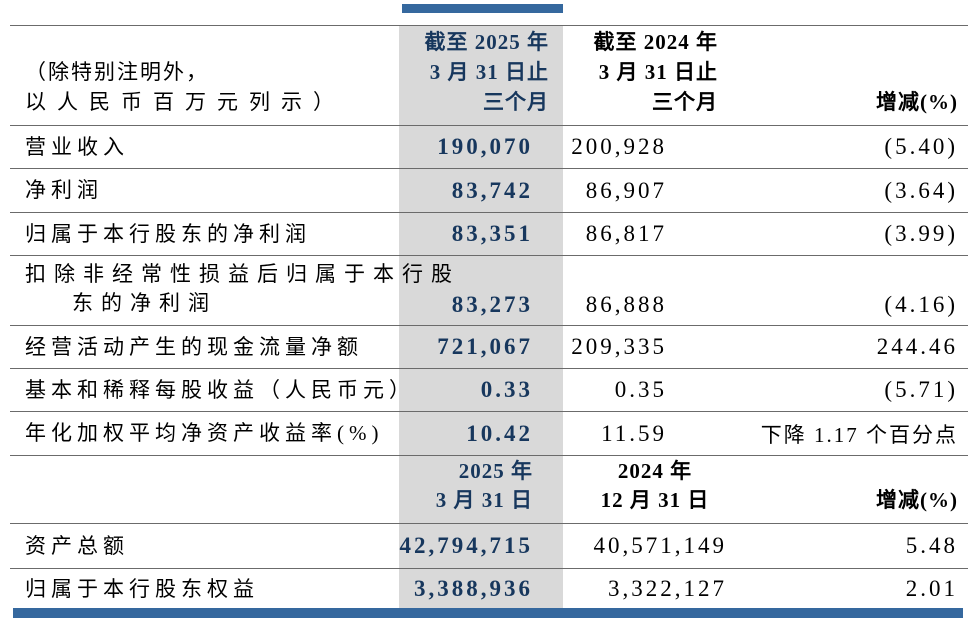 This screenshot has height=625, width=975. What do you see at coordinates (220, 389) in the screenshot?
I see `metric-label: 基本和稀释每股收益（人民币元）` at bounding box center [220, 389].